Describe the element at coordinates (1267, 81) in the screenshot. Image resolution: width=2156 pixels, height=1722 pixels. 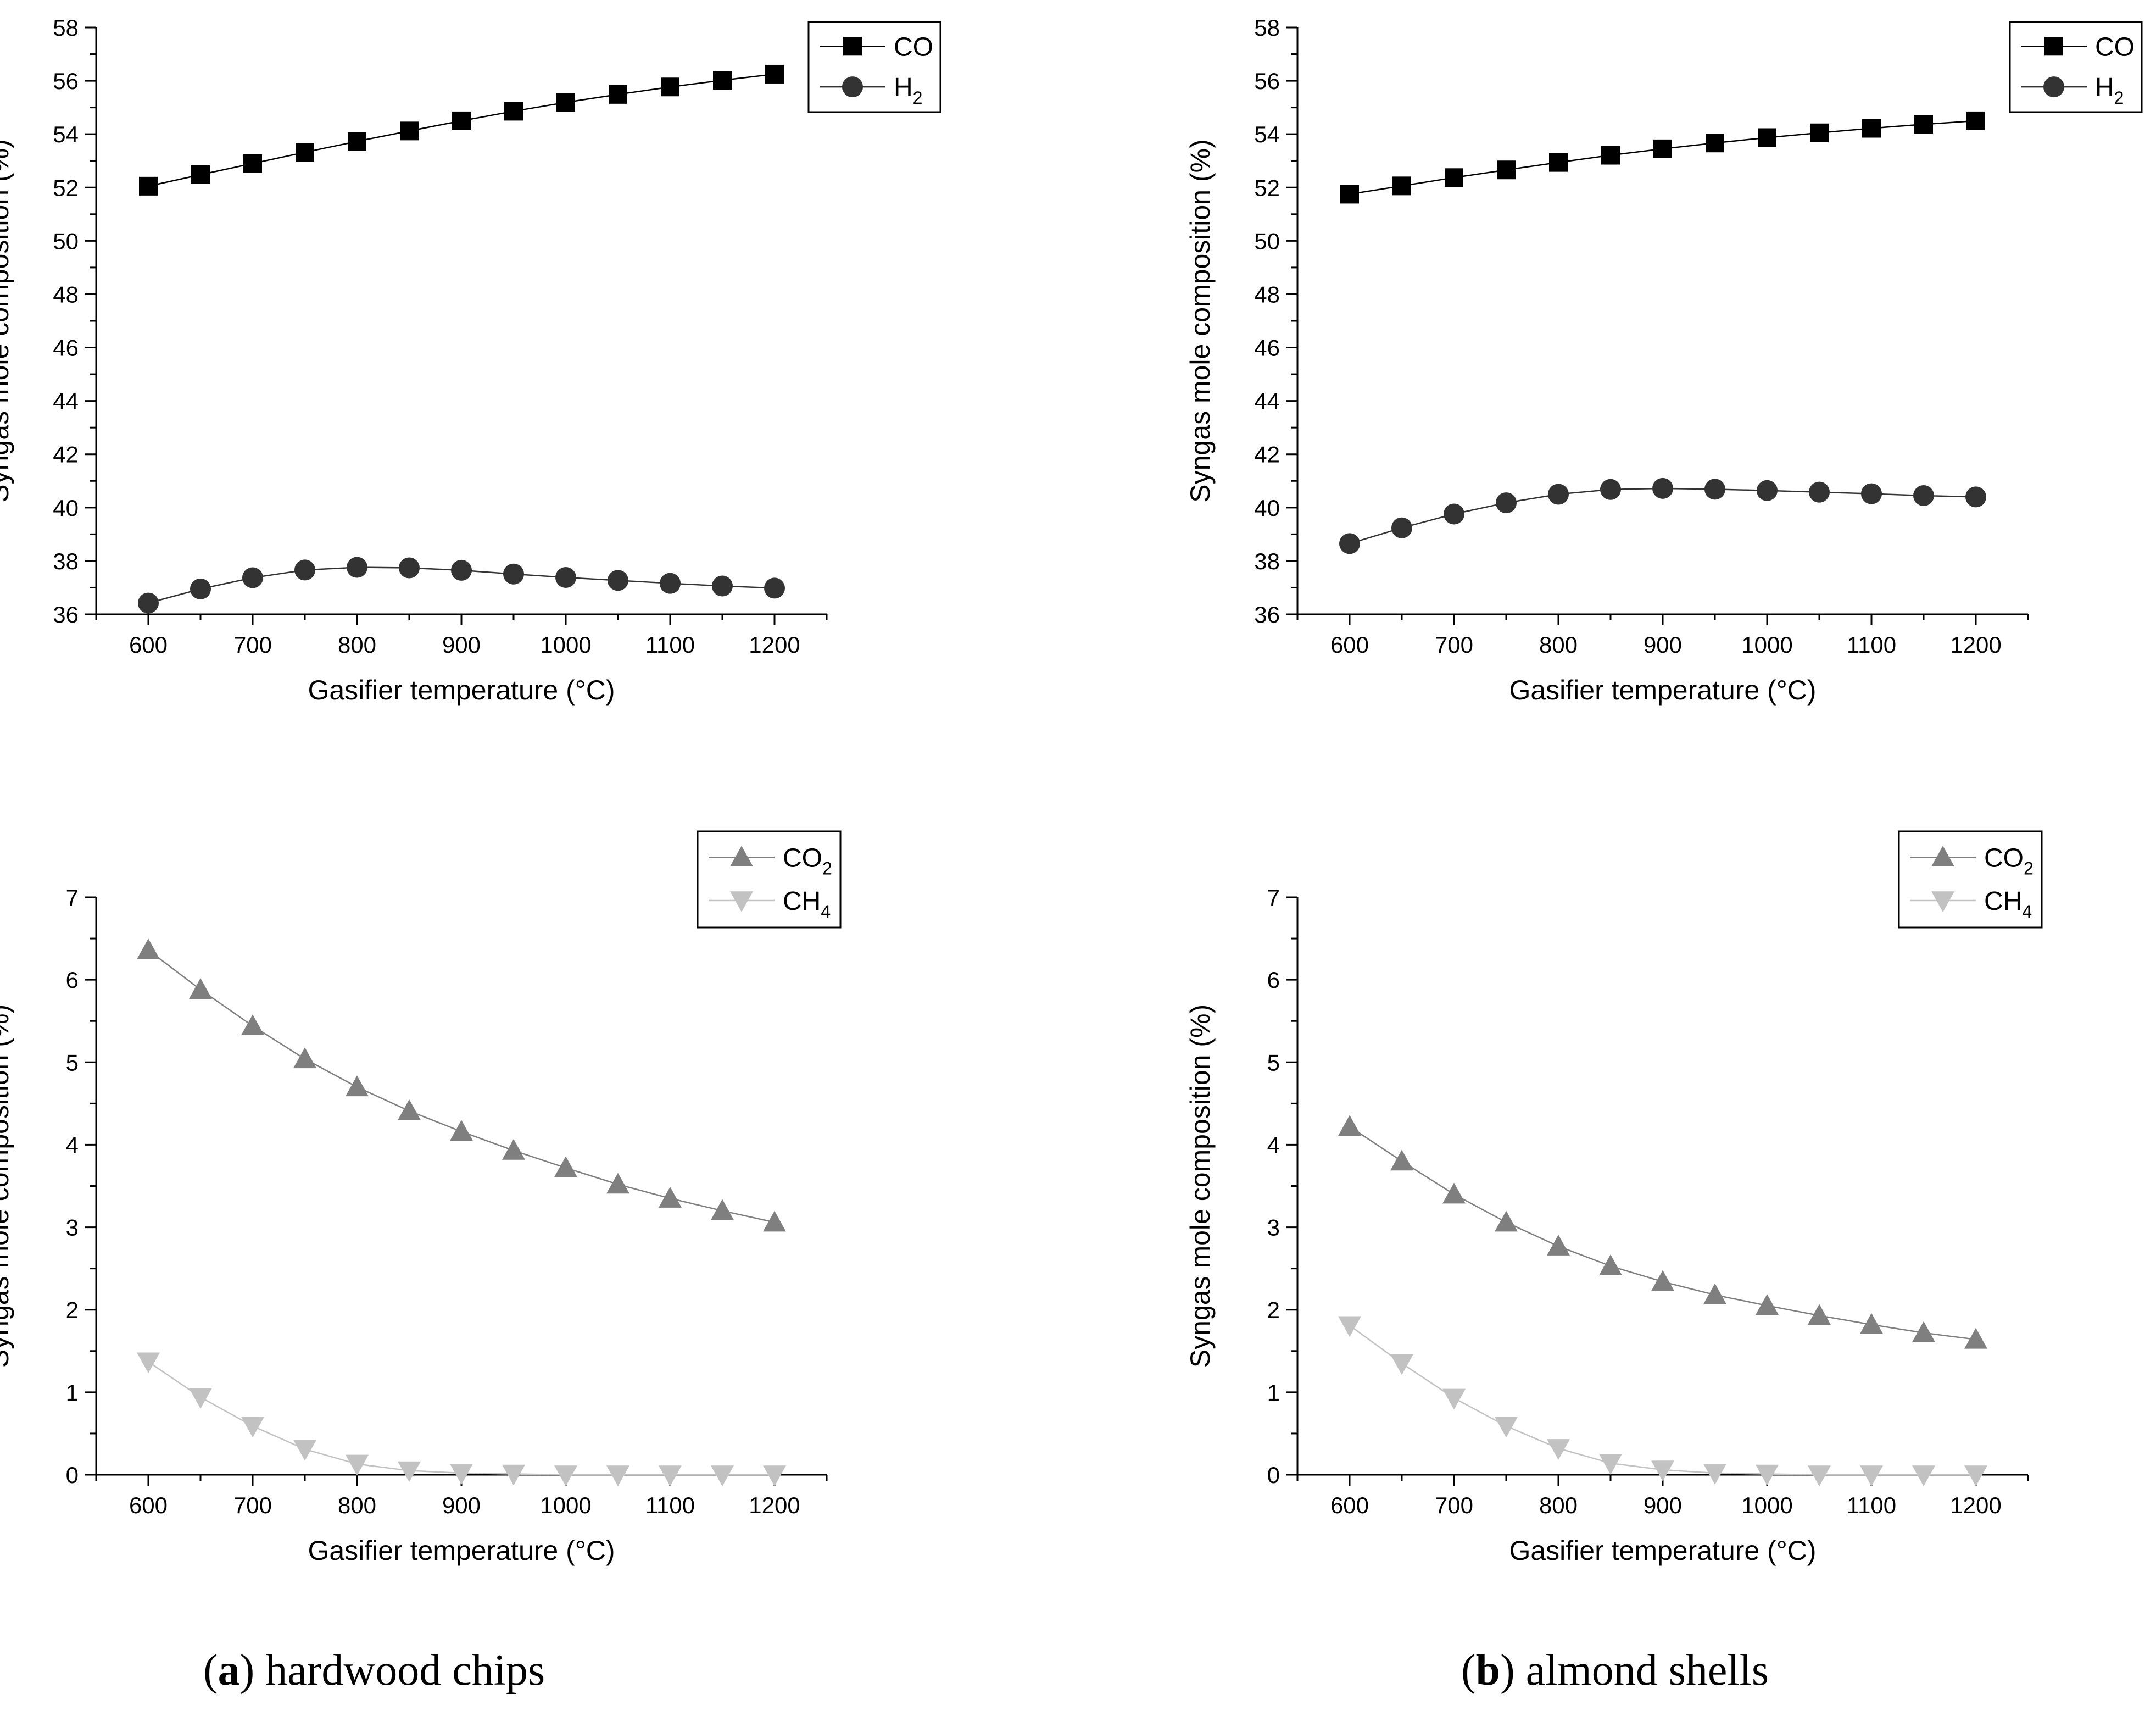
I see `y-tick-label: 56` at that location.